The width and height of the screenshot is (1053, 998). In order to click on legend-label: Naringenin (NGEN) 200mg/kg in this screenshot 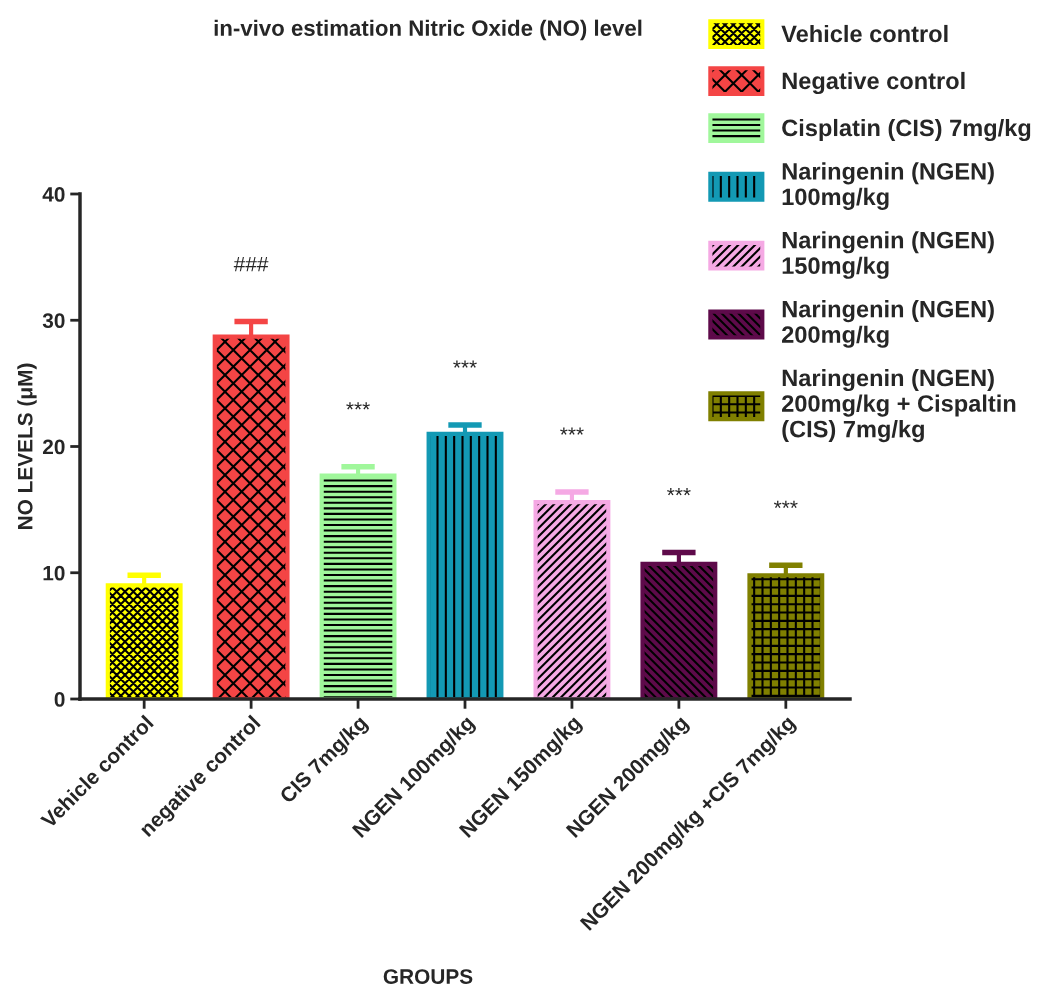, I will do `click(888, 324)`.